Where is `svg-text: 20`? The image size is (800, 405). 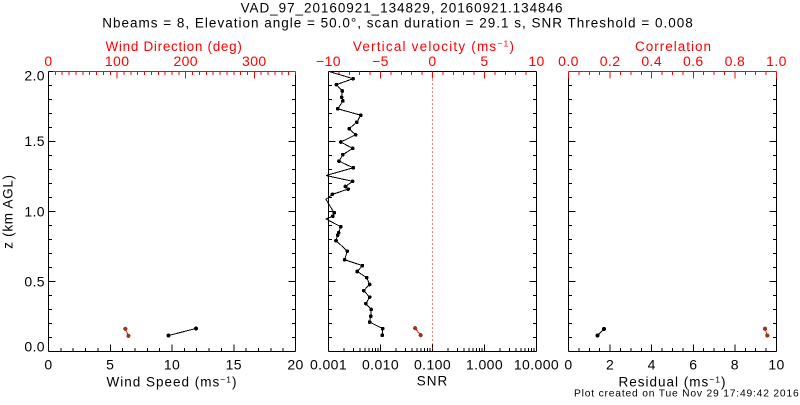 svg-text: 20 is located at coordinates (295, 364).